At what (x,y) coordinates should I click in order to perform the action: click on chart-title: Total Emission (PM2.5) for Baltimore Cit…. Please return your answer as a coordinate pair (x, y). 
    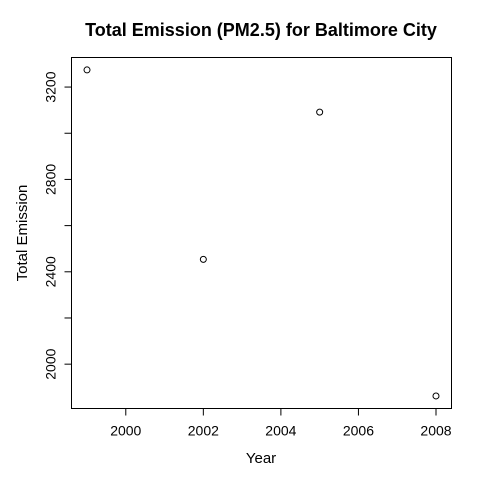
    Looking at the image, I should click on (261, 30).